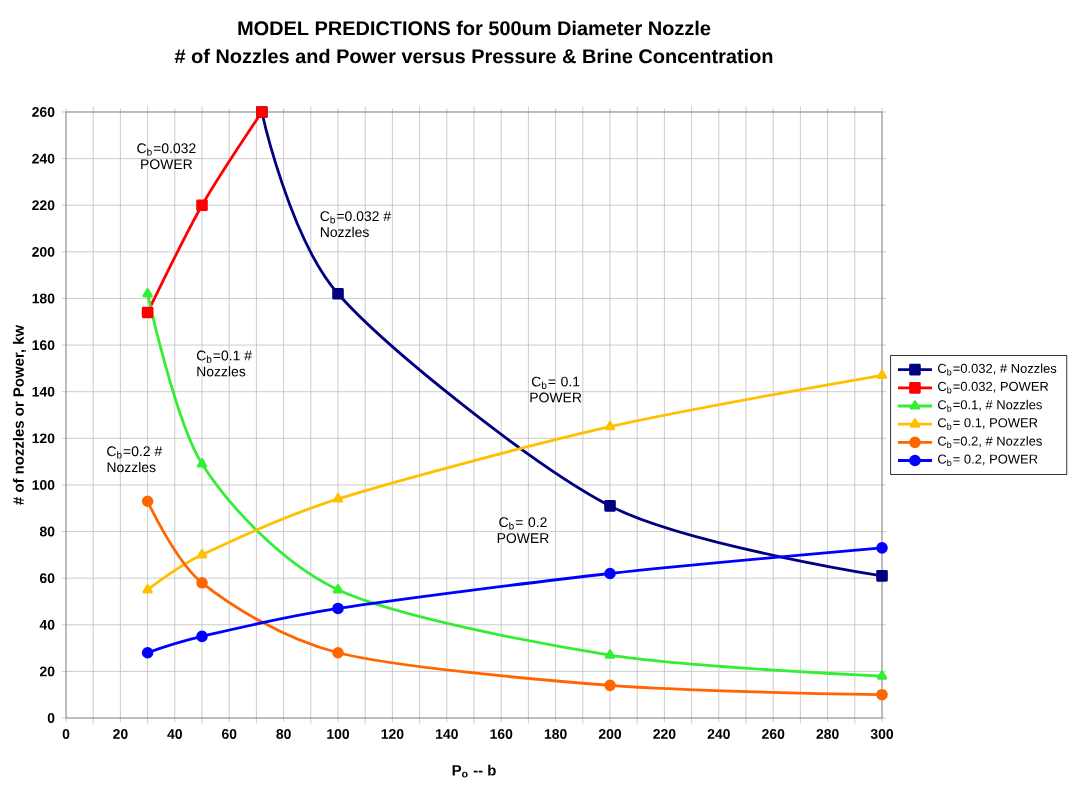 The image size is (1092, 792). Describe the element at coordinates (474, 28) in the screenshot. I see `chart-title: MODEL PREDICTIONS for 500um Diameter Nozzle` at that location.